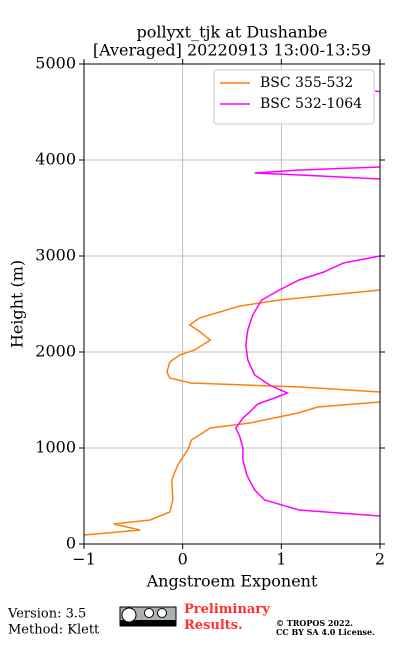 The image size is (400, 645). Describe the element at coordinates (183, 559) in the screenshot. I see `x-tick-label: 0` at that location.